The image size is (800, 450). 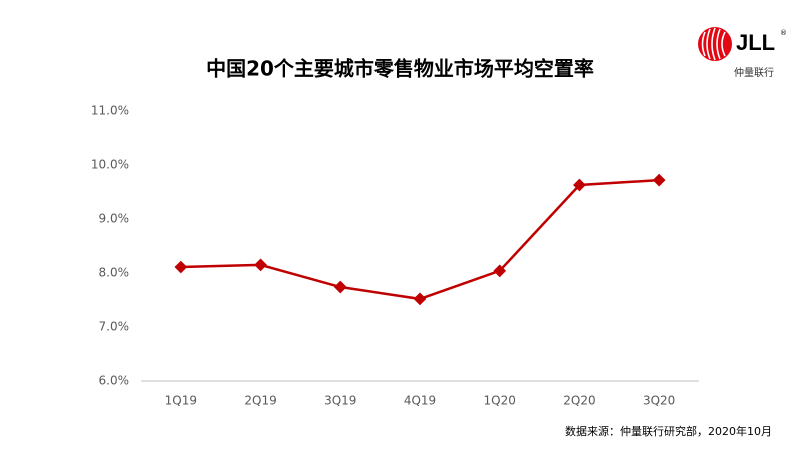 What do you see at coordinates (340, 401) in the screenshot?
I see `x-tick-label: 3Q19` at bounding box center [340, 401].